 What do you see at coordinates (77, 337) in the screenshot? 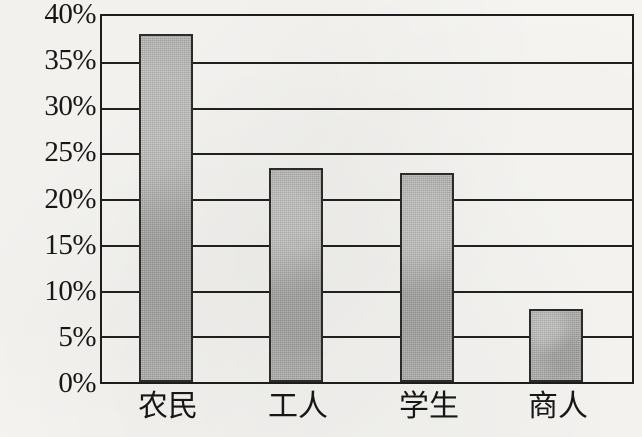
I see `y-tick-label-5: 5%` at bounding box center [77, 337].